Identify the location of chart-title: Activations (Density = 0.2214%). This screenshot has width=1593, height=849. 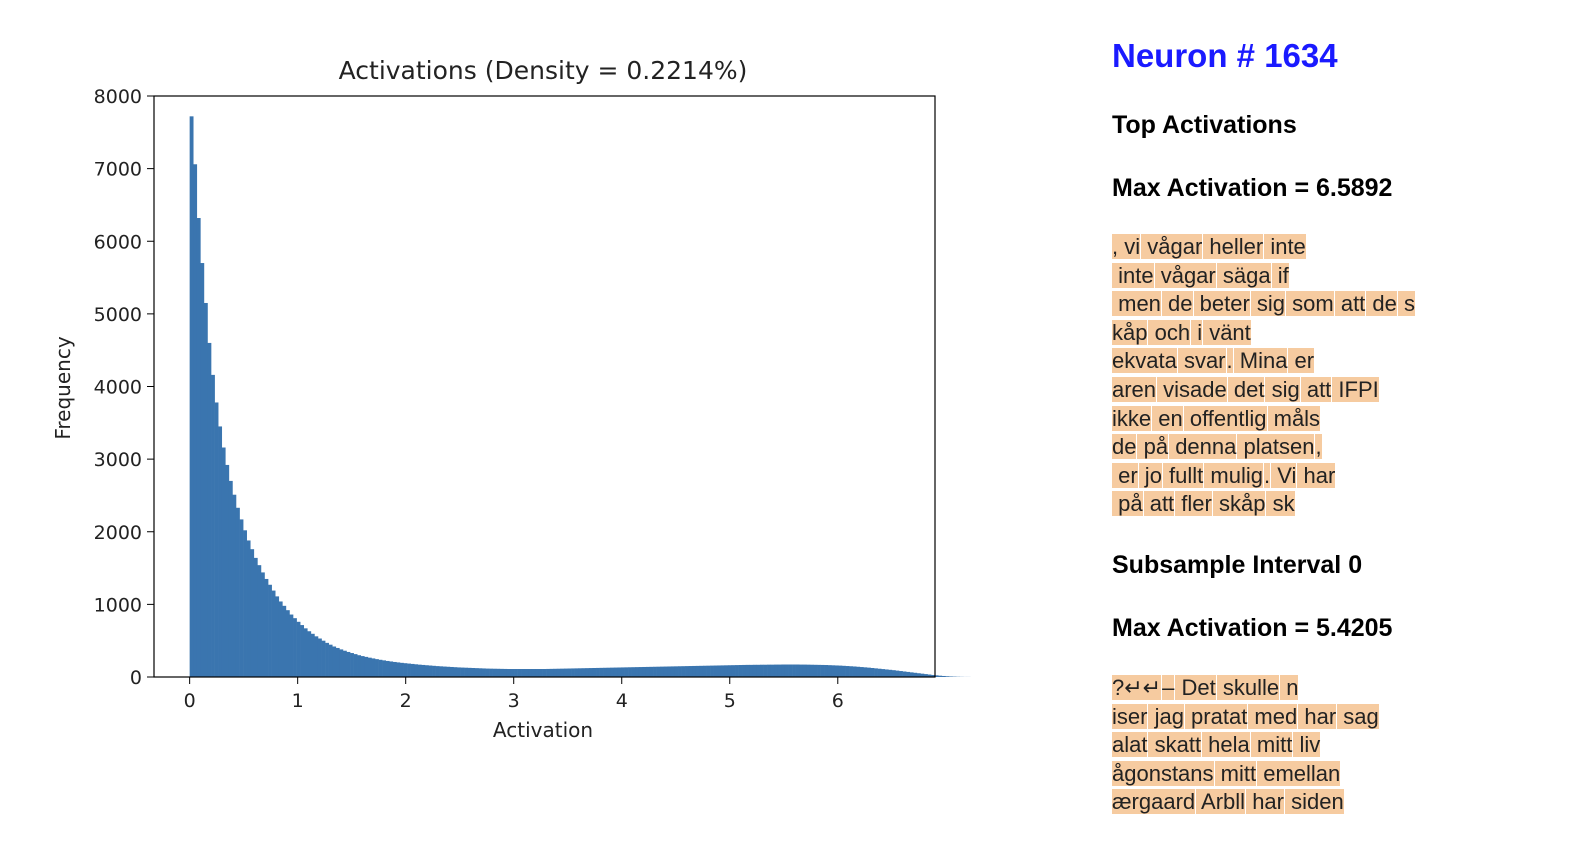
(543, 70).